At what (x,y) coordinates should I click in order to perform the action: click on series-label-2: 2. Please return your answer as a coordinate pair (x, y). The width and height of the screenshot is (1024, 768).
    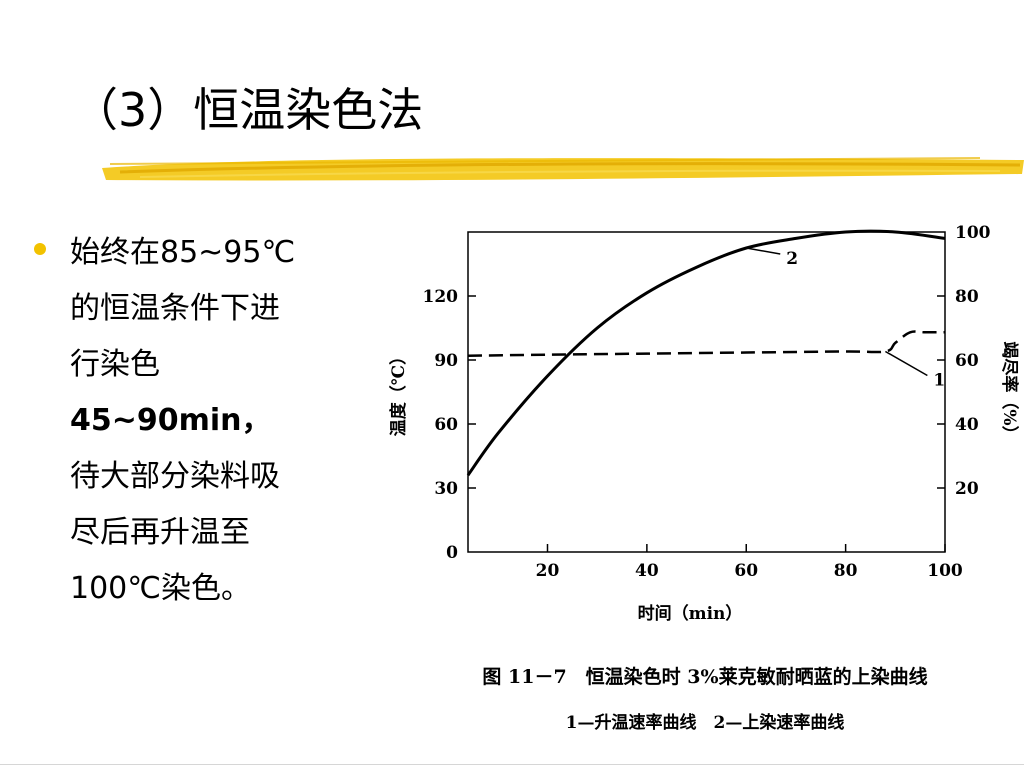
    Looking at the image, I should click on (792, 259).